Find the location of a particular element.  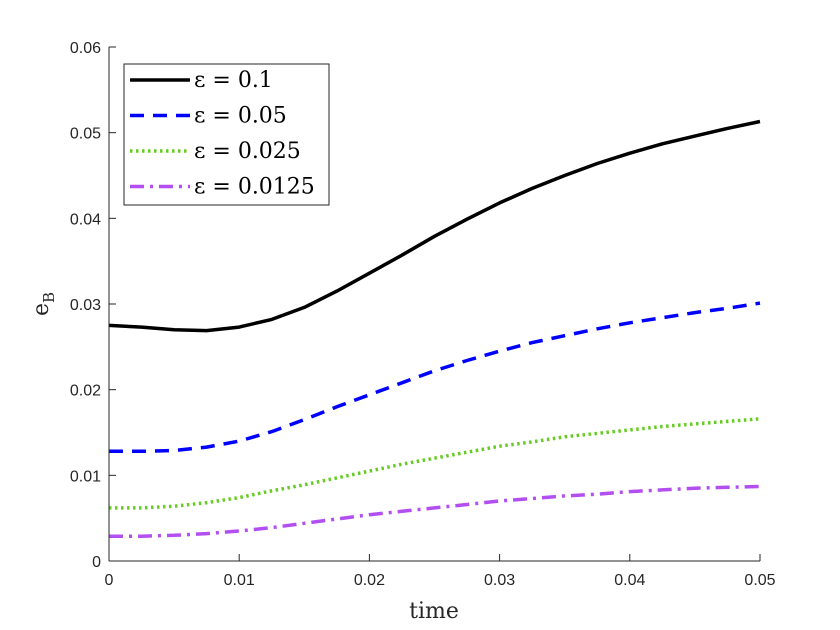

x-tick-label: 0.05 is located at coordinates (759, 580).